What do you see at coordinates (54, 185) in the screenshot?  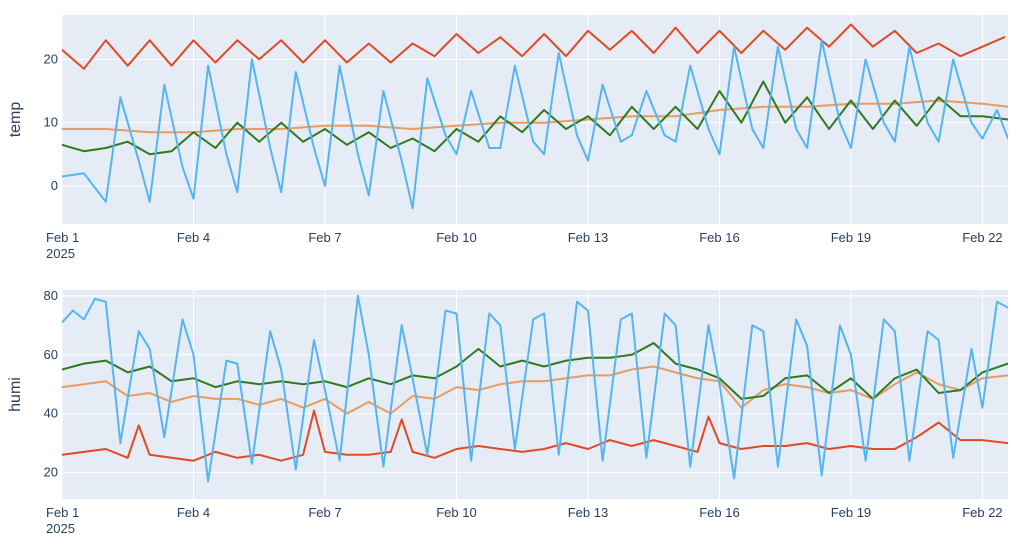 I see `y-tick-label: 0` at bounding box center [54, 185].